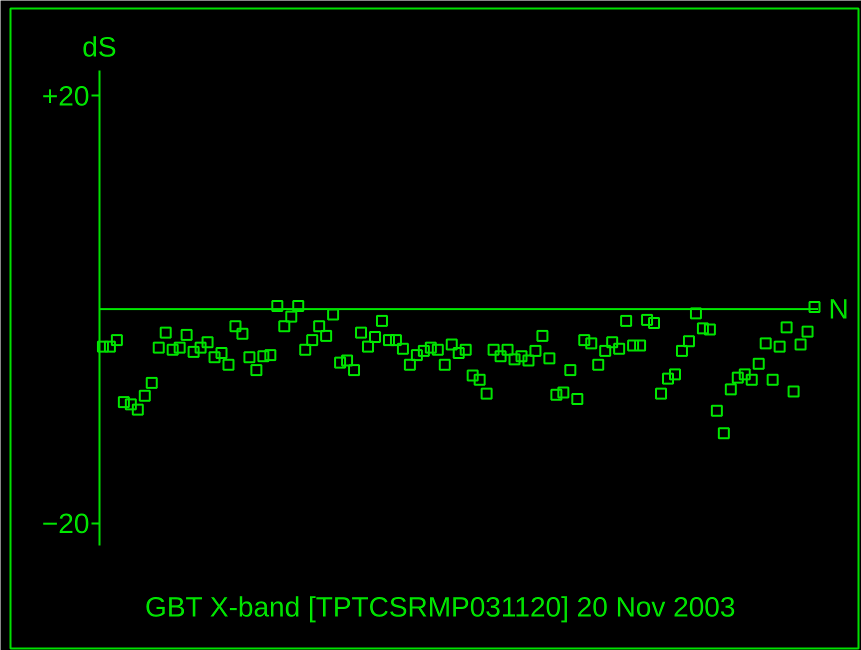  Describe the element at coordinates (99, 47) in the screenshot. I see `y-axis-title: dS` at that location.